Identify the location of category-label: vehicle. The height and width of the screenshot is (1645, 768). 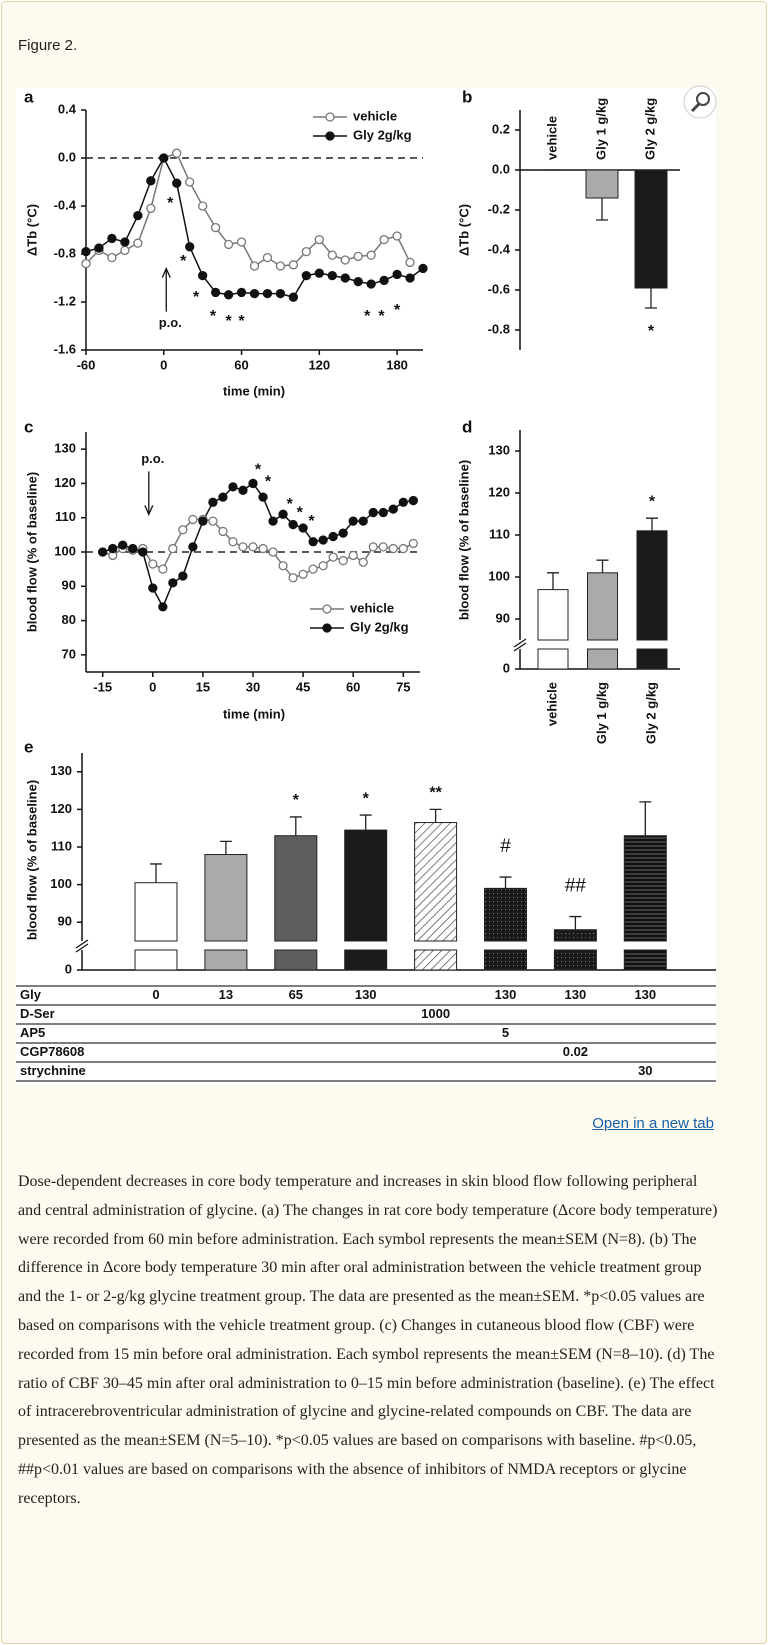
(551, 138).